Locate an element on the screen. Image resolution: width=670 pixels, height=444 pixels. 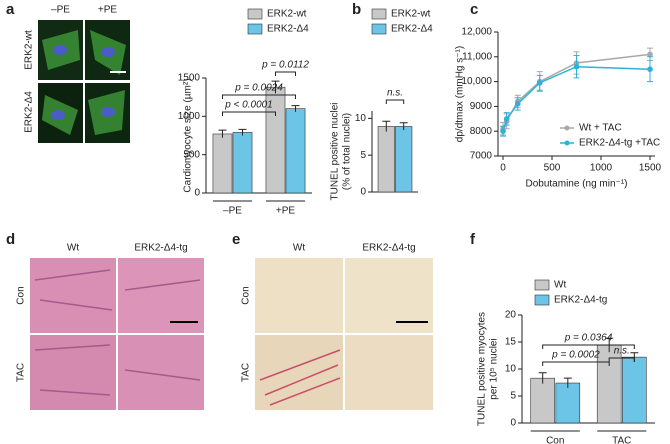
legend-label: ERK2-Δ4 is located at coordinates (412, 29).